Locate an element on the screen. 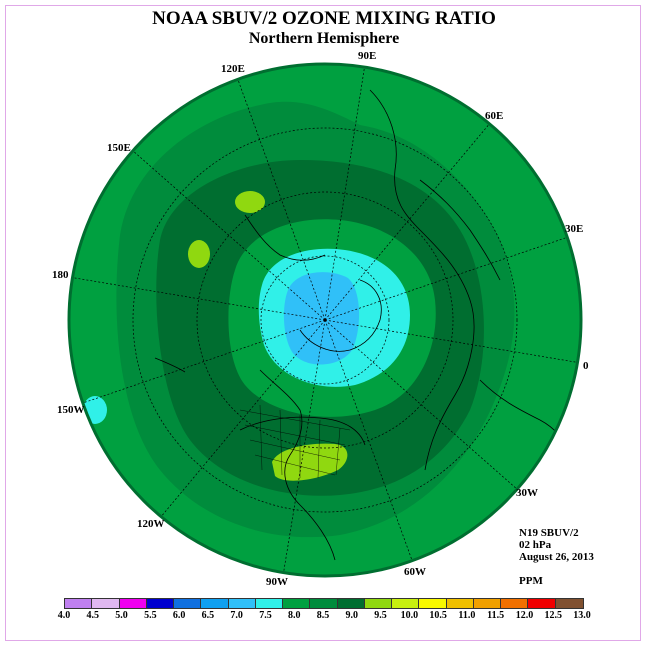 The image size is (648, 648). colorbar-tick-label: 6.5 is located at coordinates (208, 615).